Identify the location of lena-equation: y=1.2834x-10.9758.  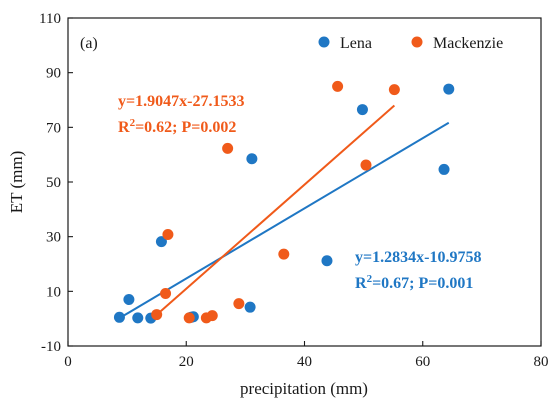
(418, 257).